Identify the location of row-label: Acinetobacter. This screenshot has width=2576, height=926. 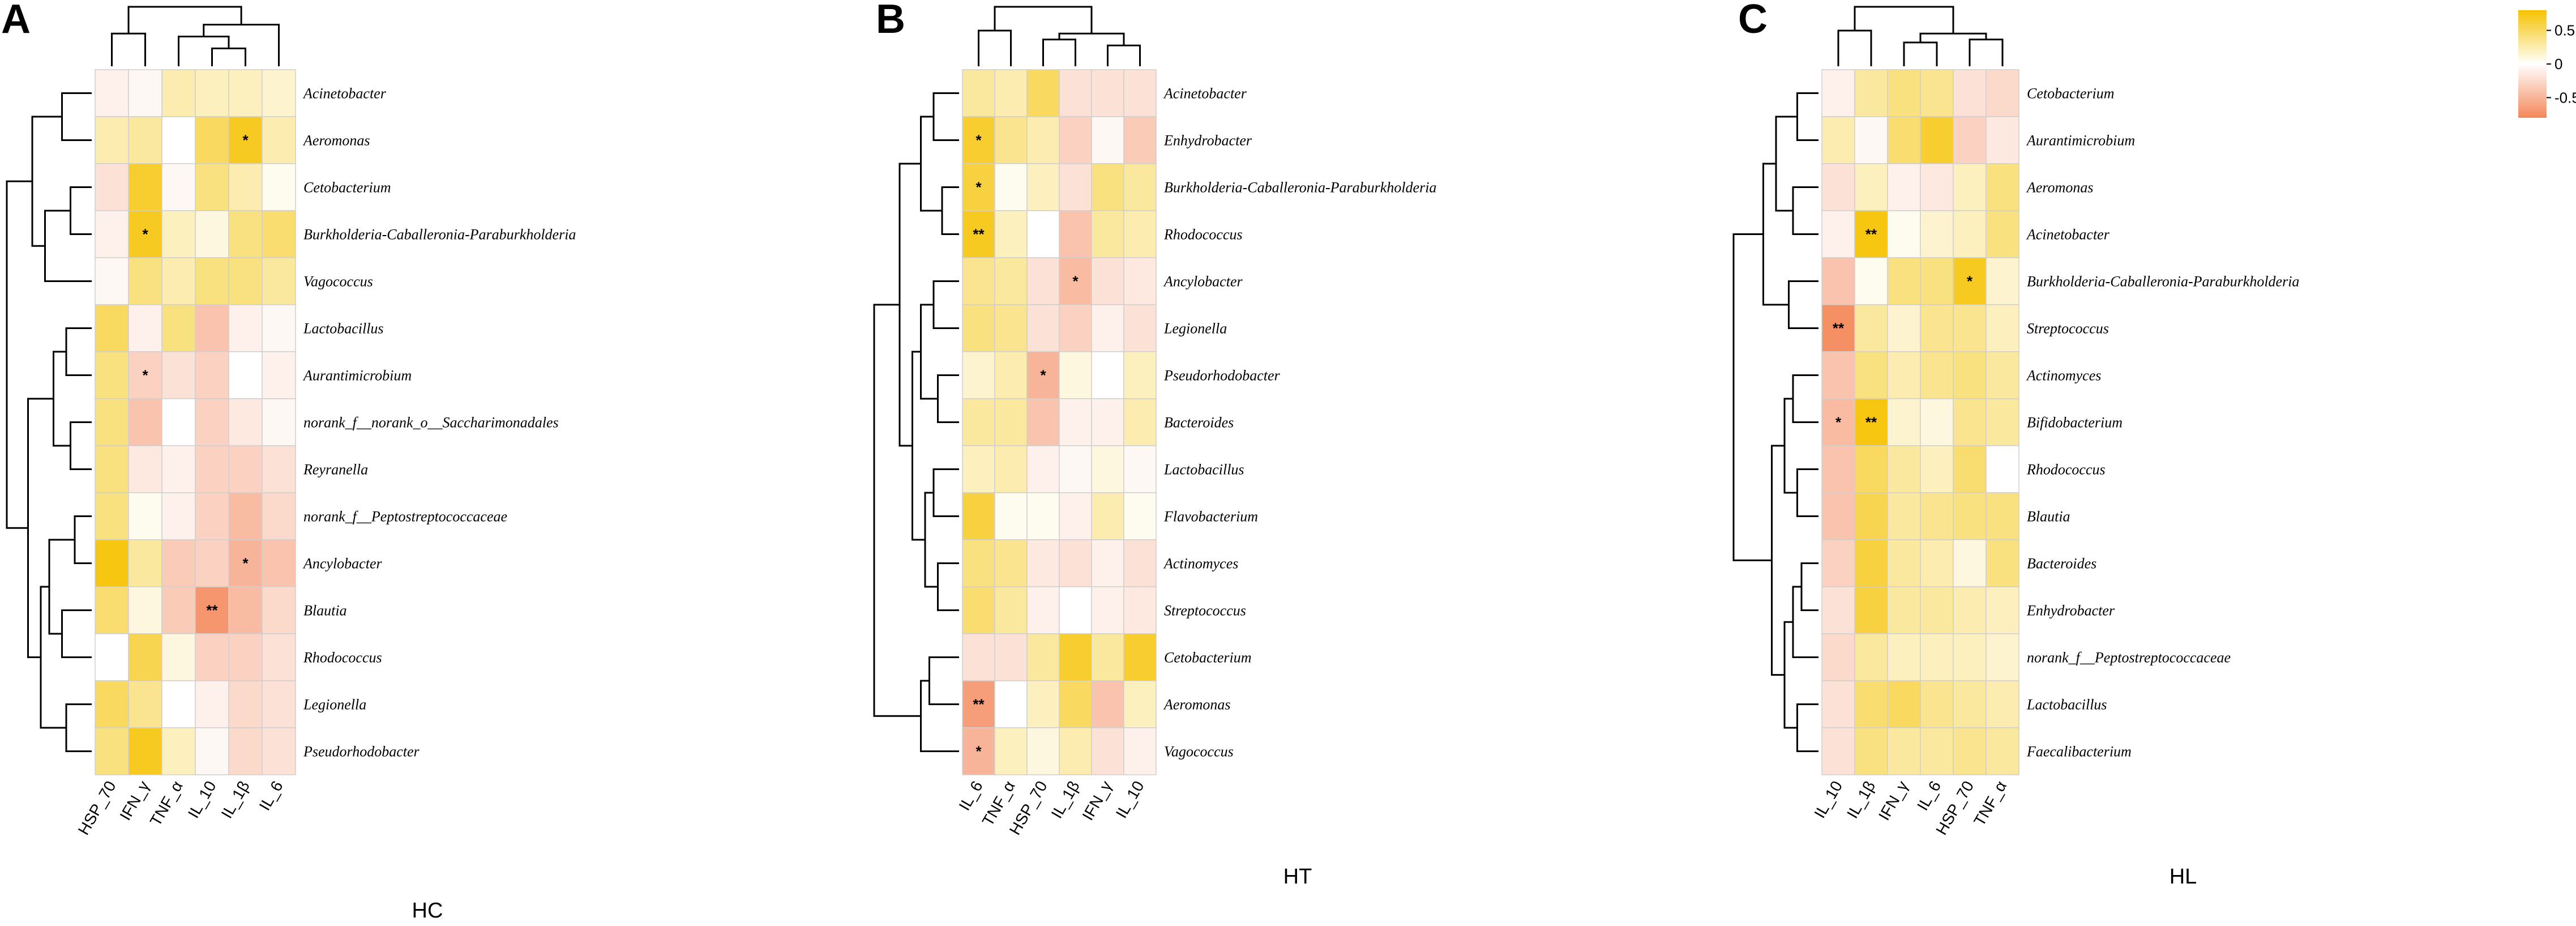
(344, 94).